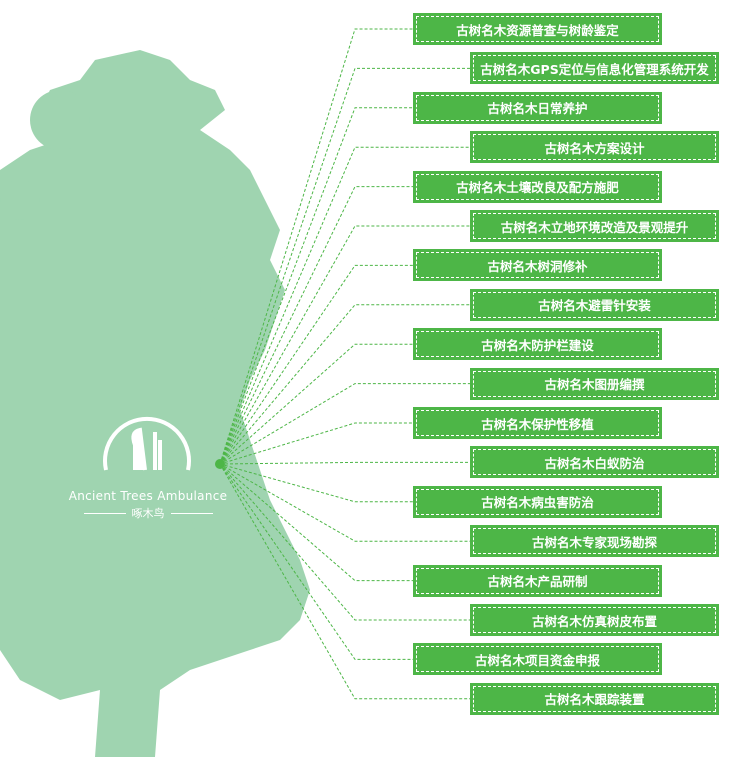 The width and height of the screenshot is (749, 757). What do you see at coordinates (147, 443) in the screenshot?
I see `woodpecker-logo-icon` at bounding box center [147, 443].